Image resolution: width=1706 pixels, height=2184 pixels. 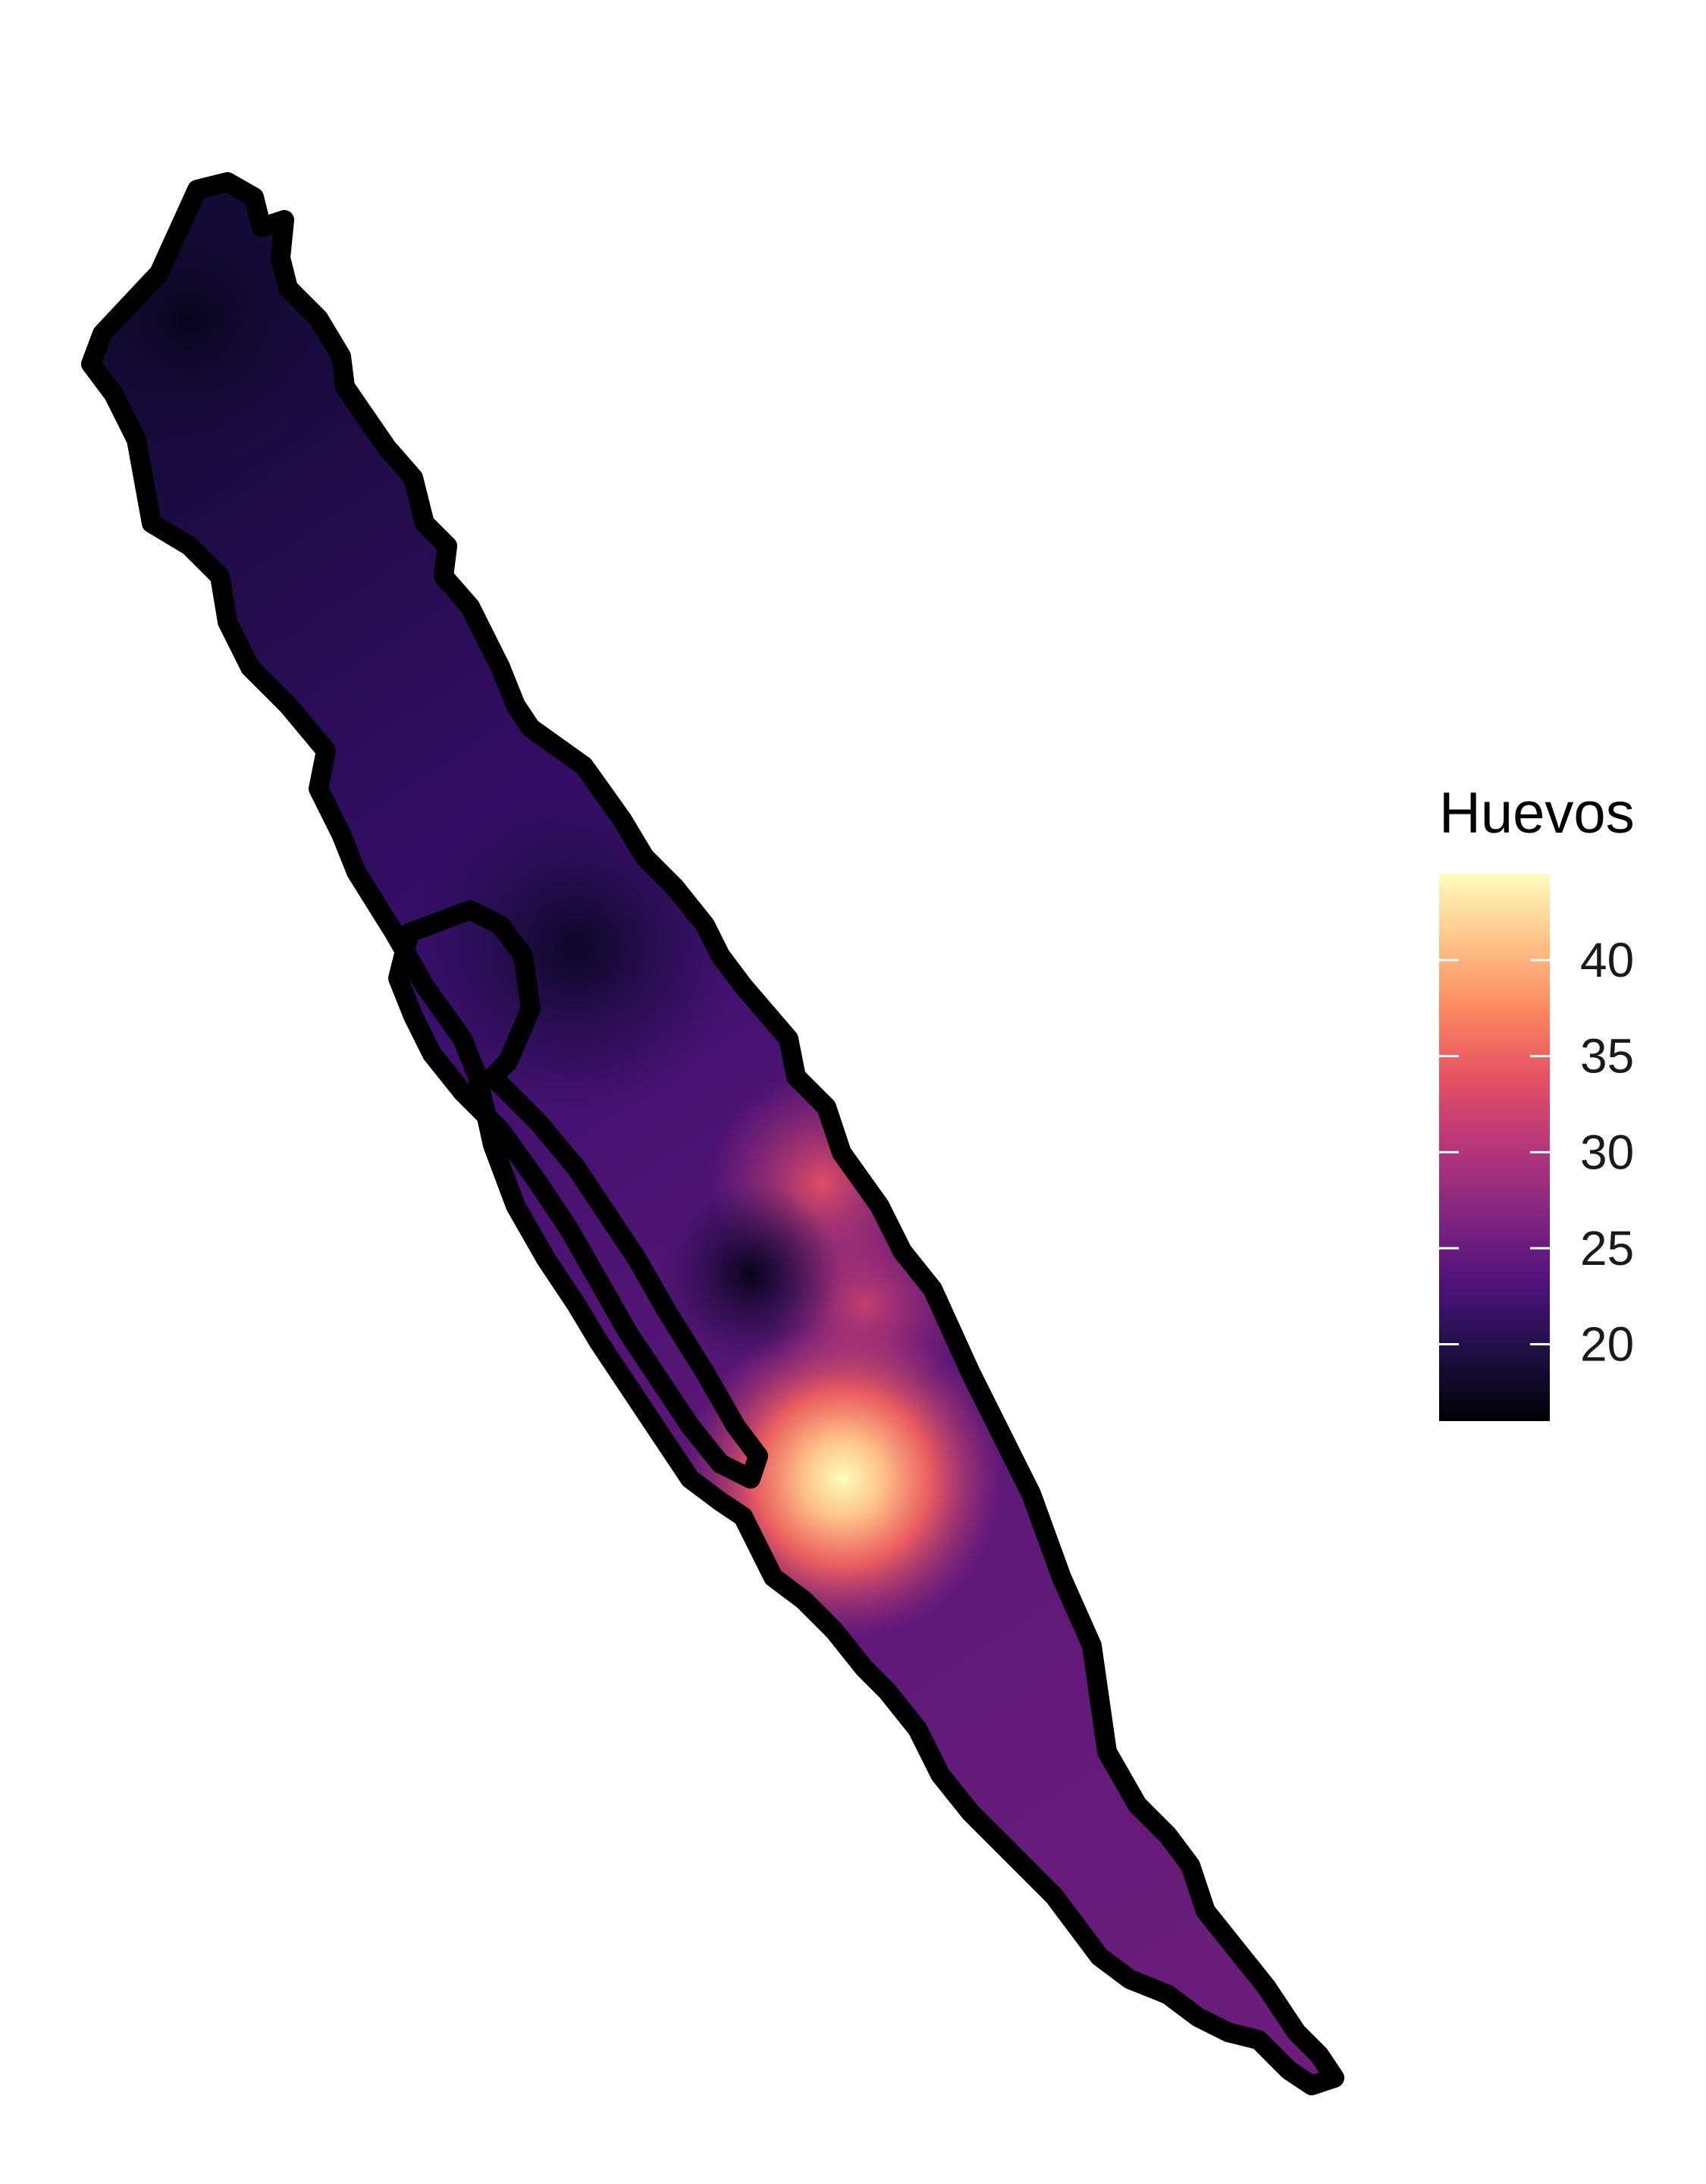 I want to click on legend-tick-label: 25, so click(x=1607, y=1248).